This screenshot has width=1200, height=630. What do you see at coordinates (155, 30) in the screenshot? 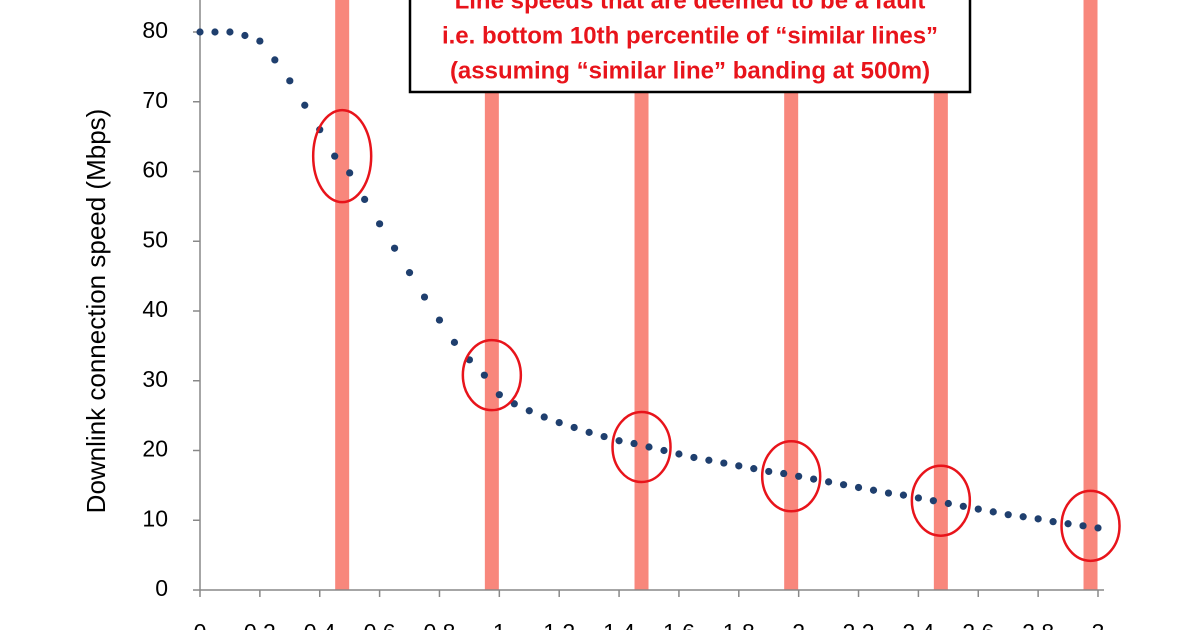
I see `y-tick-label: 80` at bounding box center [155, 30].